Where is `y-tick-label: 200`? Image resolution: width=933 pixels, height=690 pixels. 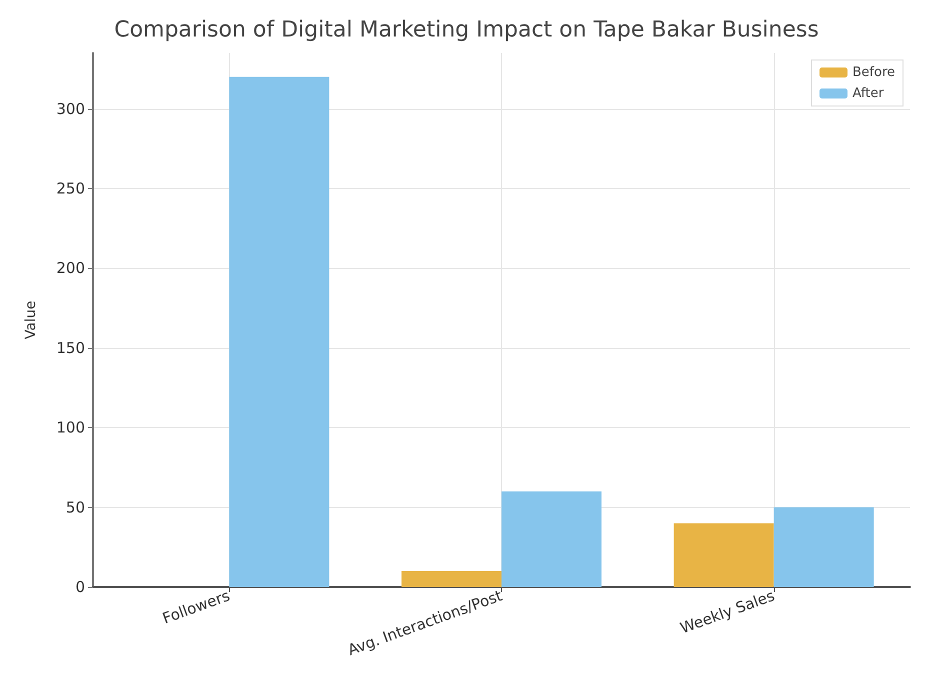 y-tick-label: 200 is located at coordinates (70, 268).